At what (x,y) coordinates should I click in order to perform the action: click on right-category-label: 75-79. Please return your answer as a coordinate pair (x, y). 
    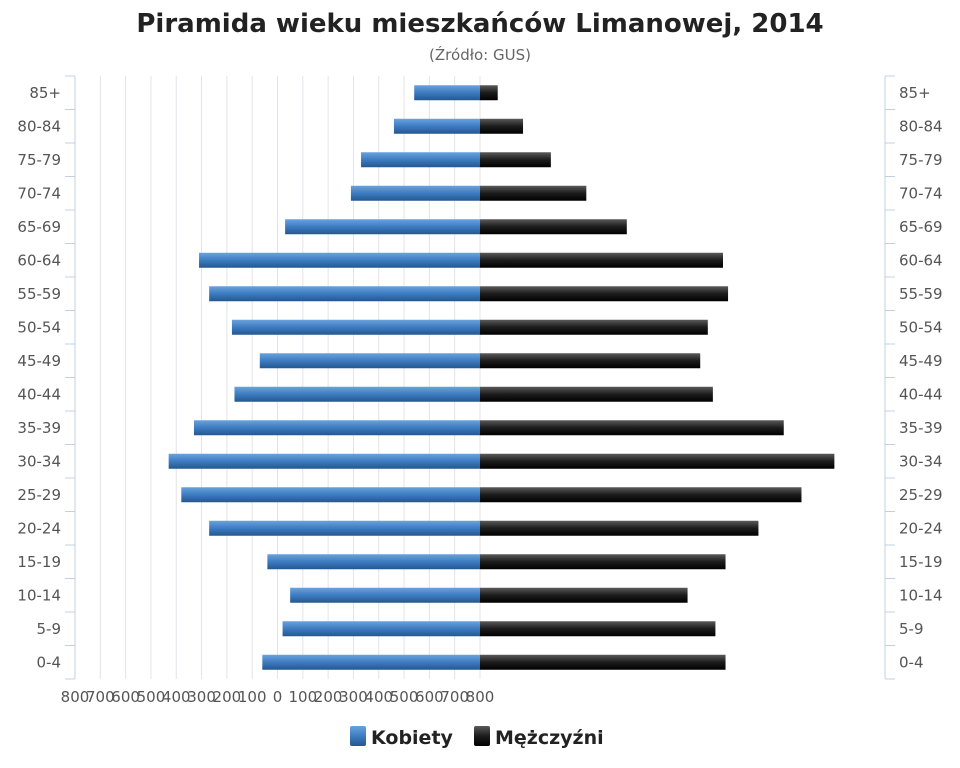
    Looking at the image, I should click on (921, 160).